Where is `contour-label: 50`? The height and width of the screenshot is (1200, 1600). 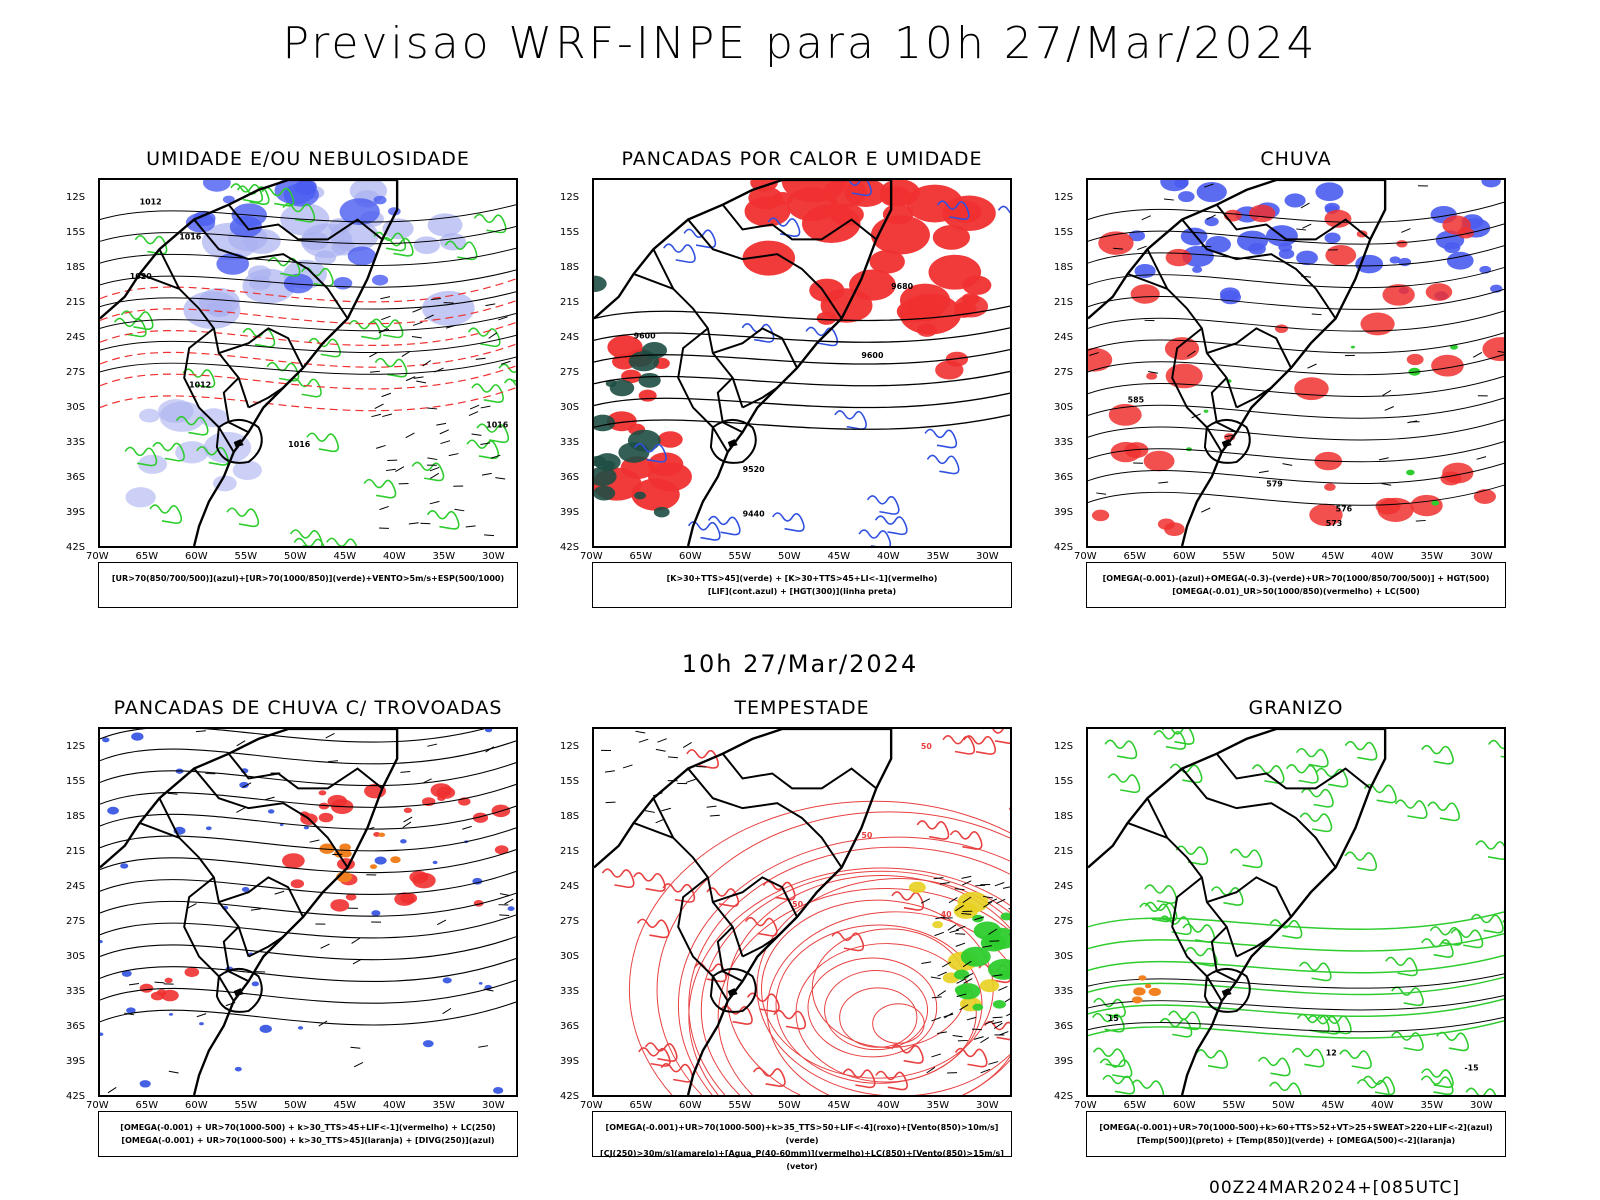 contour-label: 50 is located at coordinates (927, 746).